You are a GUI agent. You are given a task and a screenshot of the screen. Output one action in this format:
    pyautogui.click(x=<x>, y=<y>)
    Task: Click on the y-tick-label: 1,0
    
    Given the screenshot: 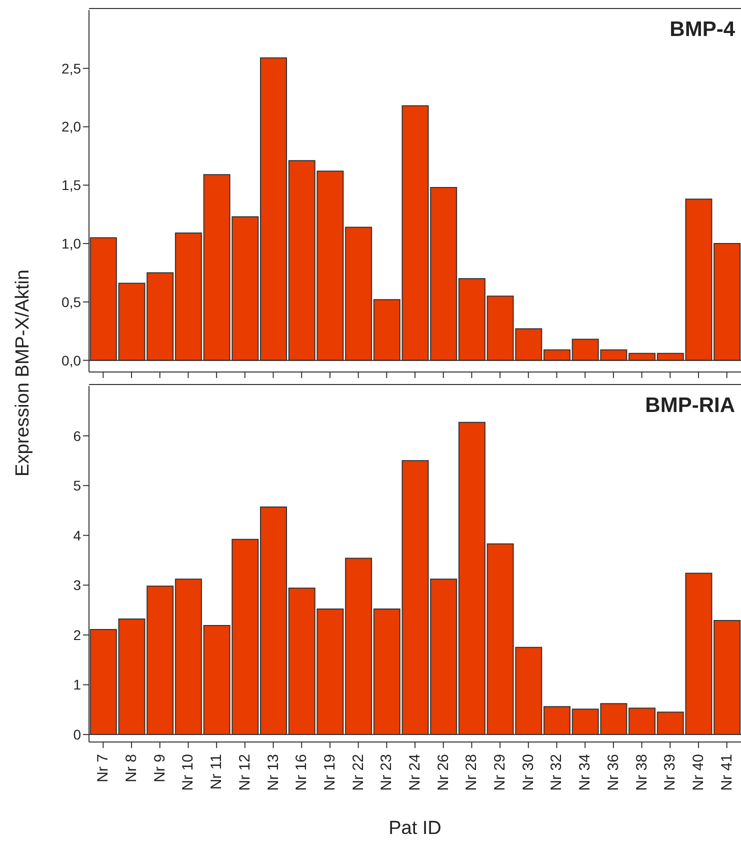 What is the action you would take?
    pyautogui.click(x=72, y=244)
    